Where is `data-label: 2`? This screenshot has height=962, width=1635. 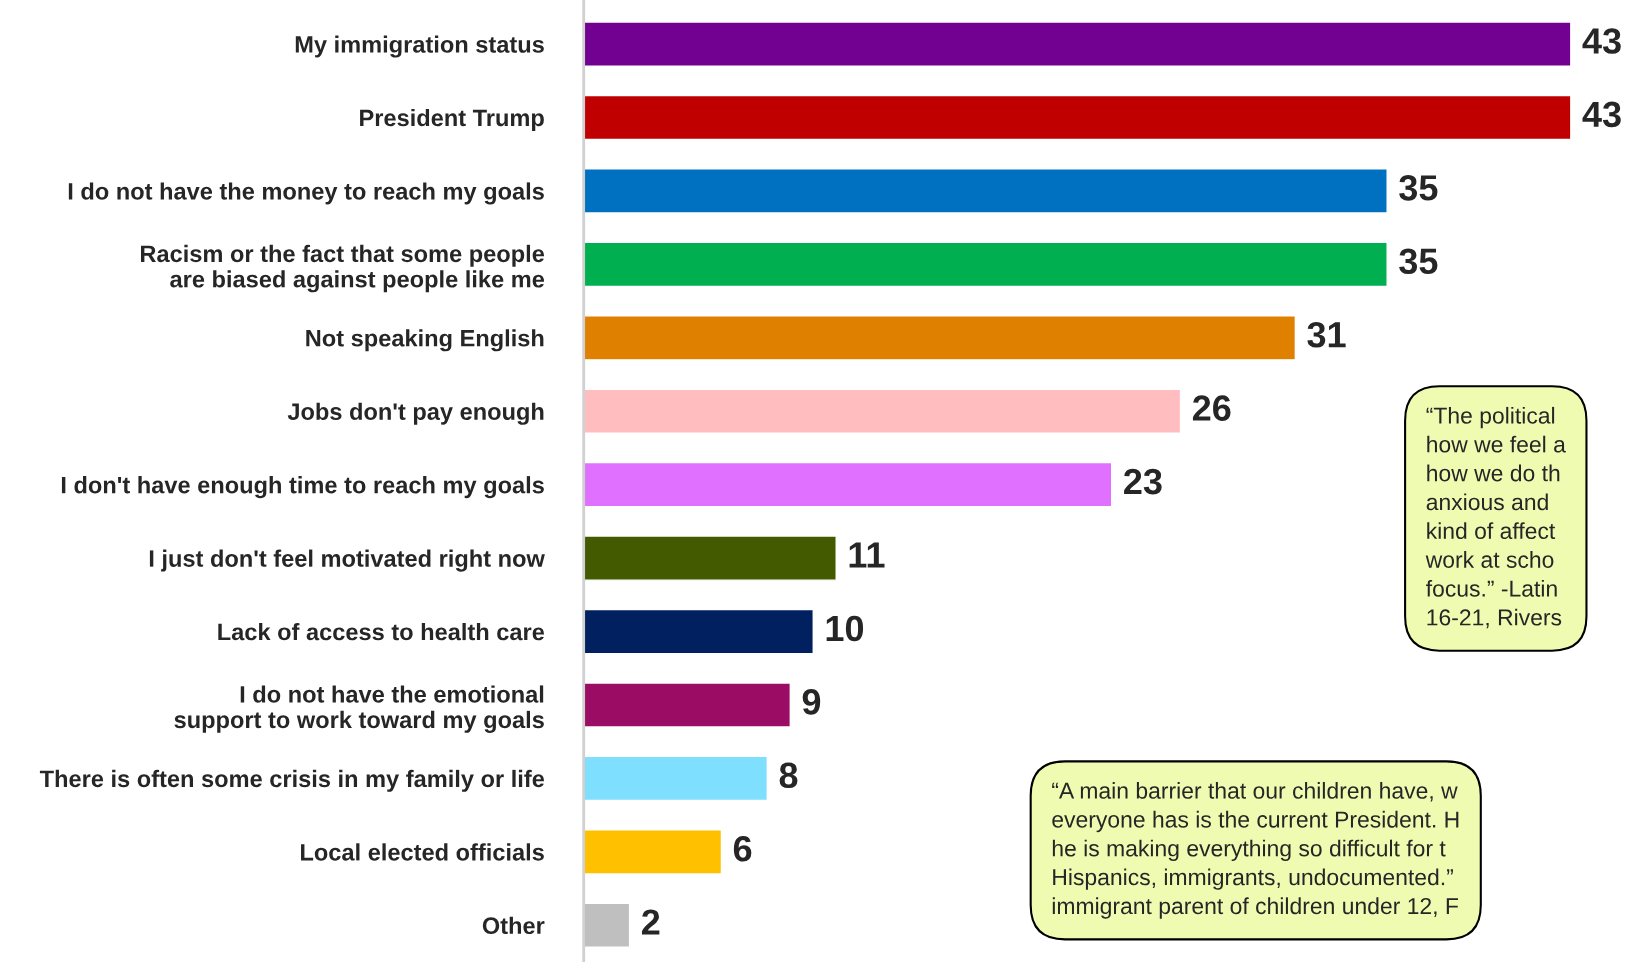 data-label: 2 is located at coordinates (650, 922).